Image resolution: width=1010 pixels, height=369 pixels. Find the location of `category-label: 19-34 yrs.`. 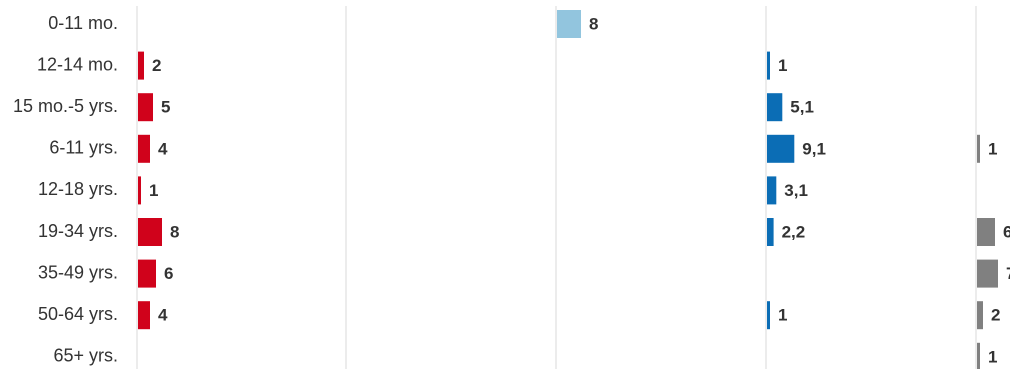

category-label: 19-34 yrs. is located at coordinates (78, 231).